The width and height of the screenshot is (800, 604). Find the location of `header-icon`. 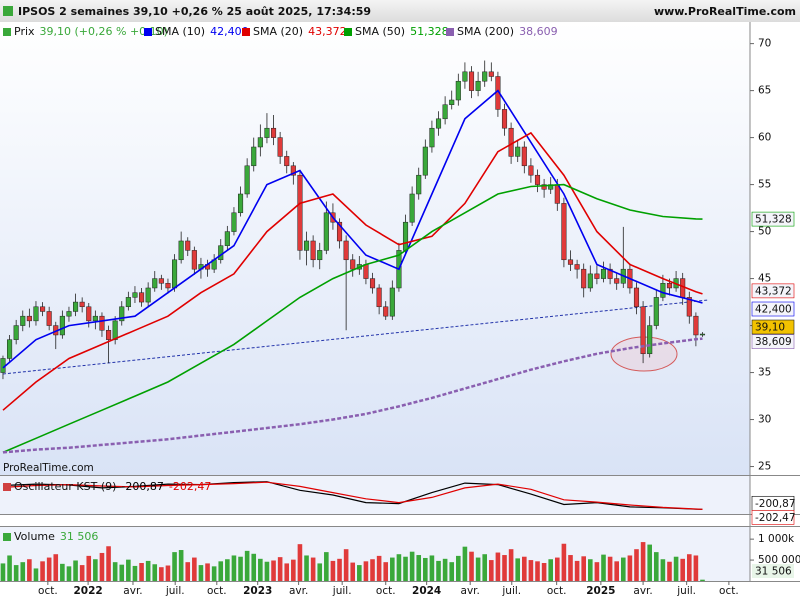

header-icon is located at coordinates (8, 11).